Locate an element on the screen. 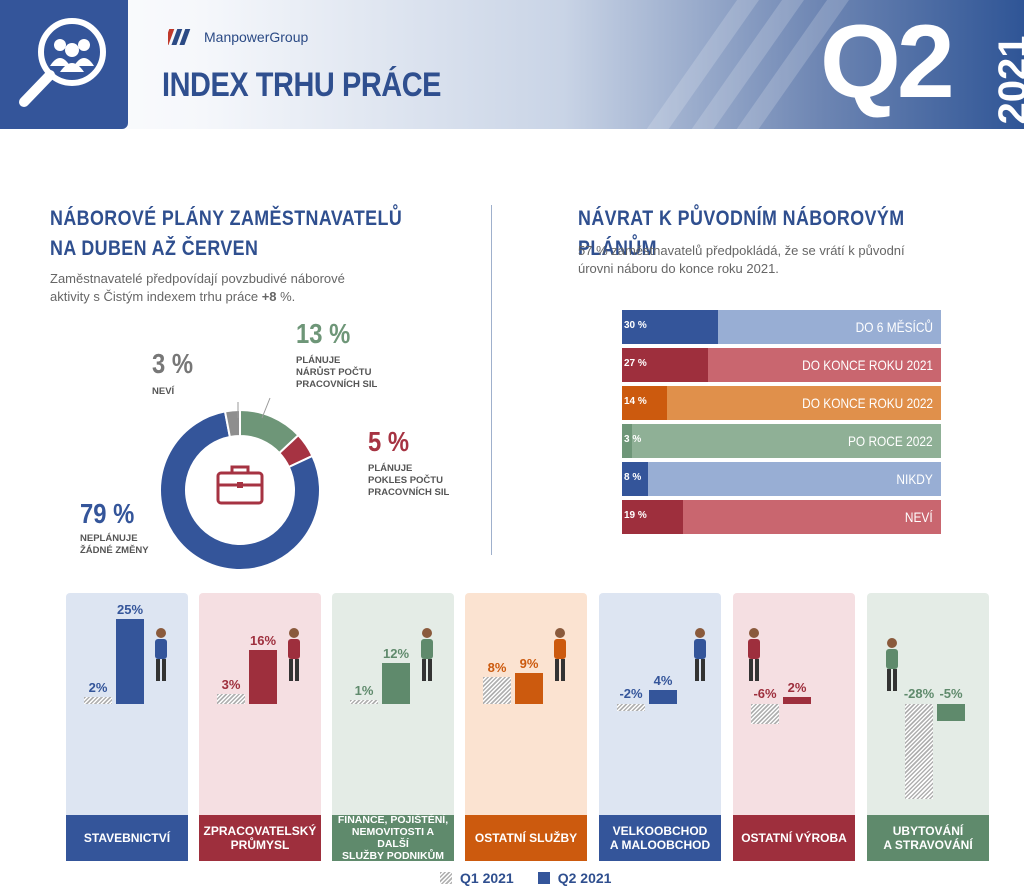 Image resolution: width=1024 pixels, height=893 pixels. brand-name: ManpowerGroup is located at coordinates (256, 37).